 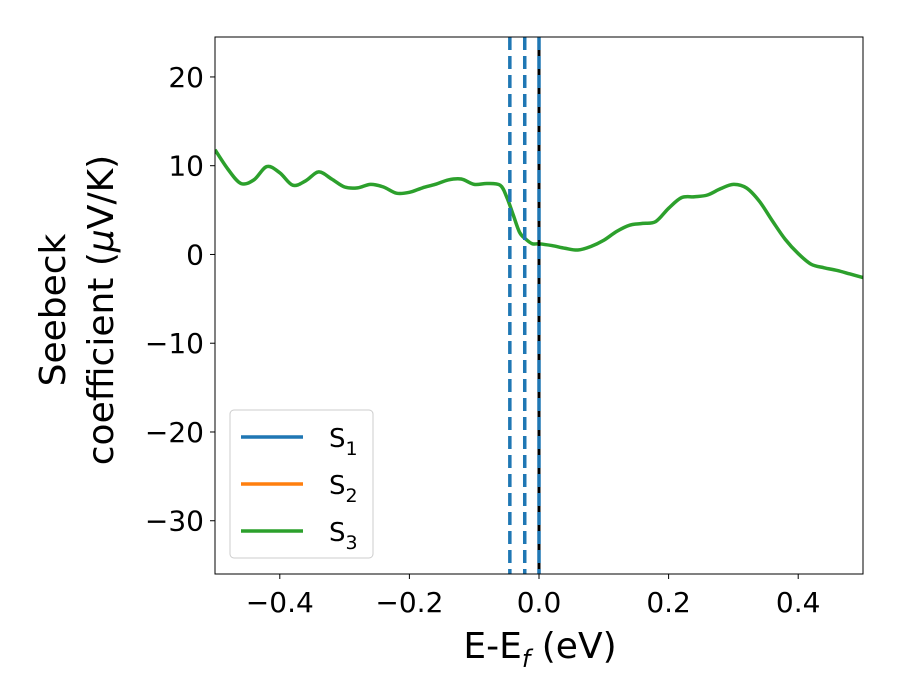 I want to click on legend-label-1: S1, so click(x=343, y=442).